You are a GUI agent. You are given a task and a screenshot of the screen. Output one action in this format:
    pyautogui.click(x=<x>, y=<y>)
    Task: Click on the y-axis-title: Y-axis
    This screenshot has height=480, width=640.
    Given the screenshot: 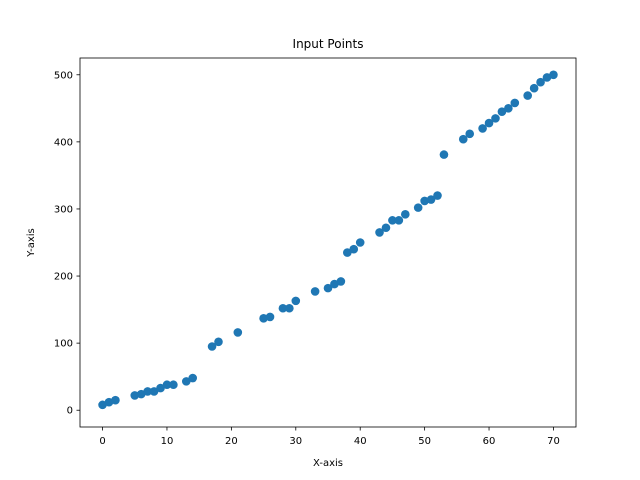 What is the action you would take?
    pyautogui.click(x=31, y=243)
    